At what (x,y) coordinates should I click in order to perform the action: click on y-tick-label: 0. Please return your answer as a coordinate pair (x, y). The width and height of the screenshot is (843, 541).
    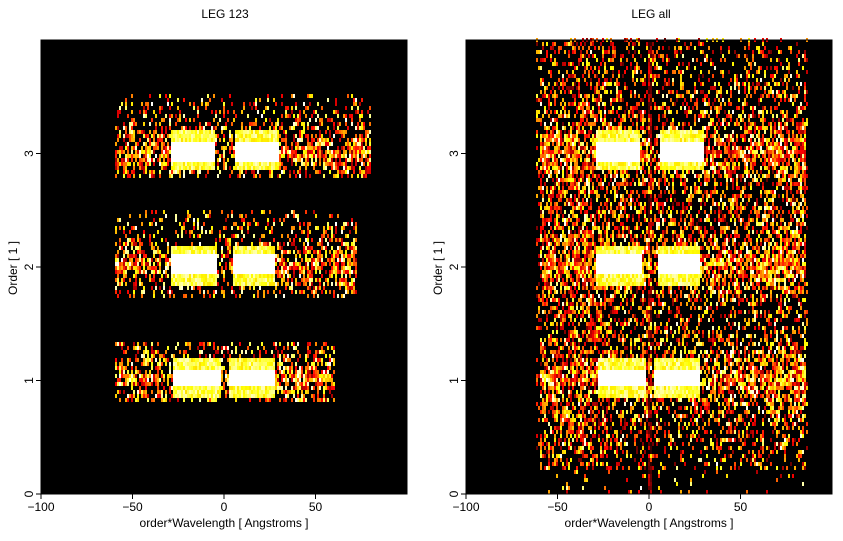
    Looking at the image, I should click on (29, 493).